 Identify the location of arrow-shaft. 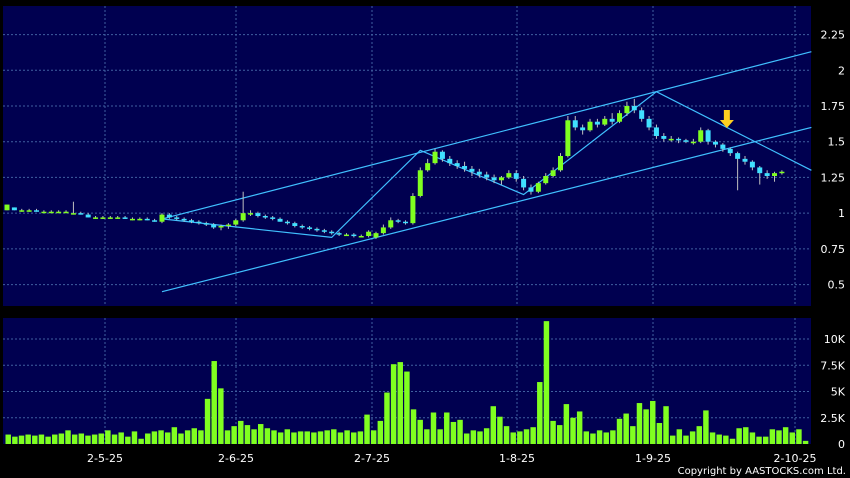
(726, 115).